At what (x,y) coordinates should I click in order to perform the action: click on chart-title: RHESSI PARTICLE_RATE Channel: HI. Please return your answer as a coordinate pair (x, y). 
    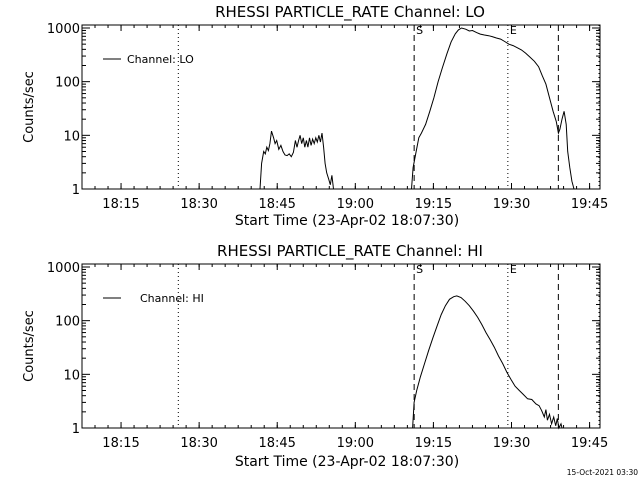
    Looking at the image, I should click on (350, 251).